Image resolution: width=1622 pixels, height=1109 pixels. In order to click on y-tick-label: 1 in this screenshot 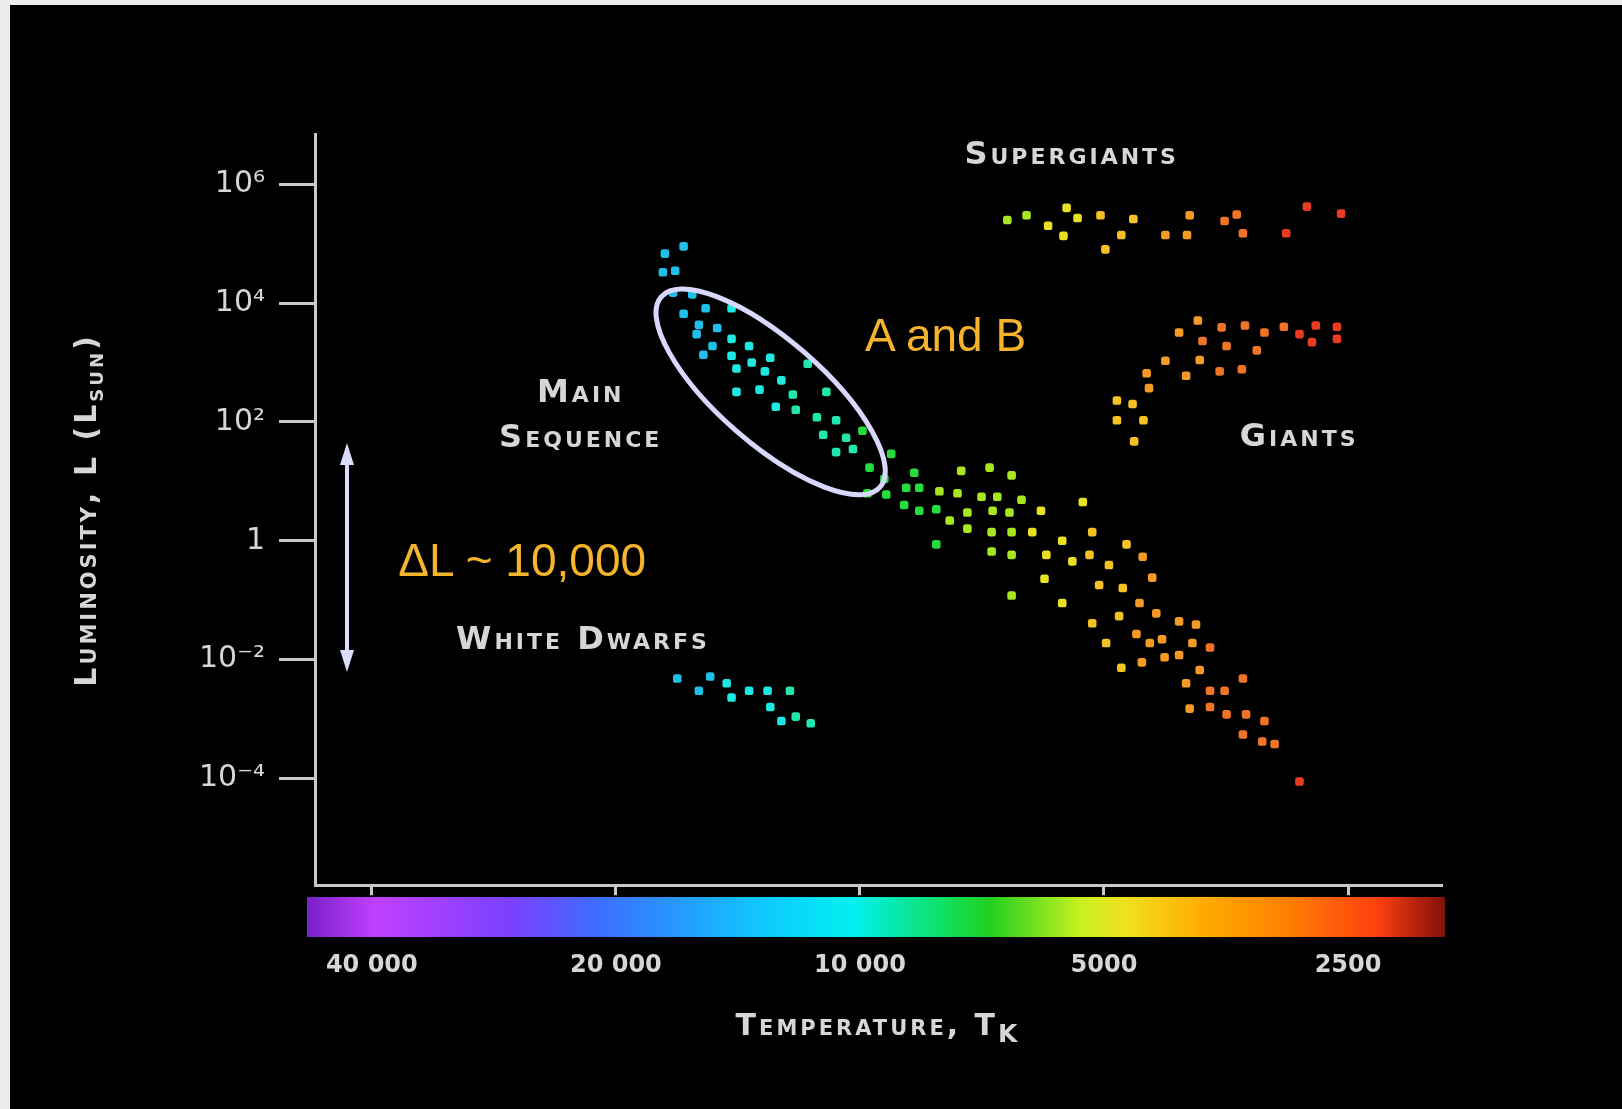, I will do `click(255, 538)`.